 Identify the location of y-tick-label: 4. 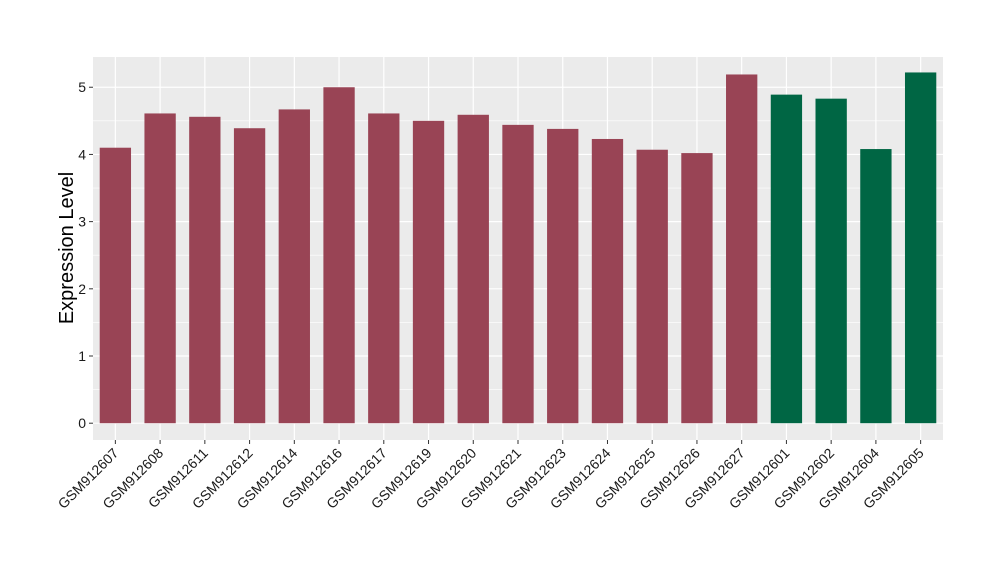
(82, 154).